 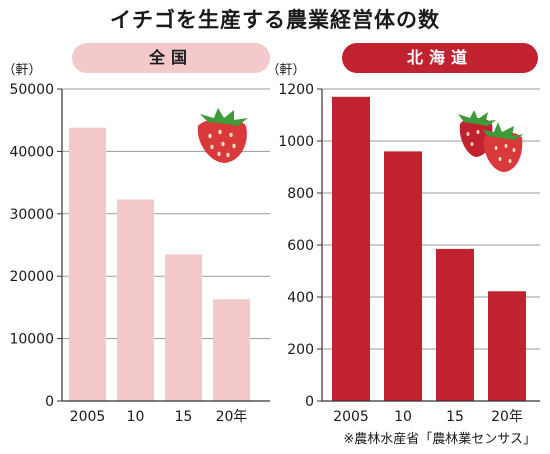 What do you see at coordinates (31, 152) in the screenshot?
I see `y-tick-label: 40000` at bounding box center [31, 152].